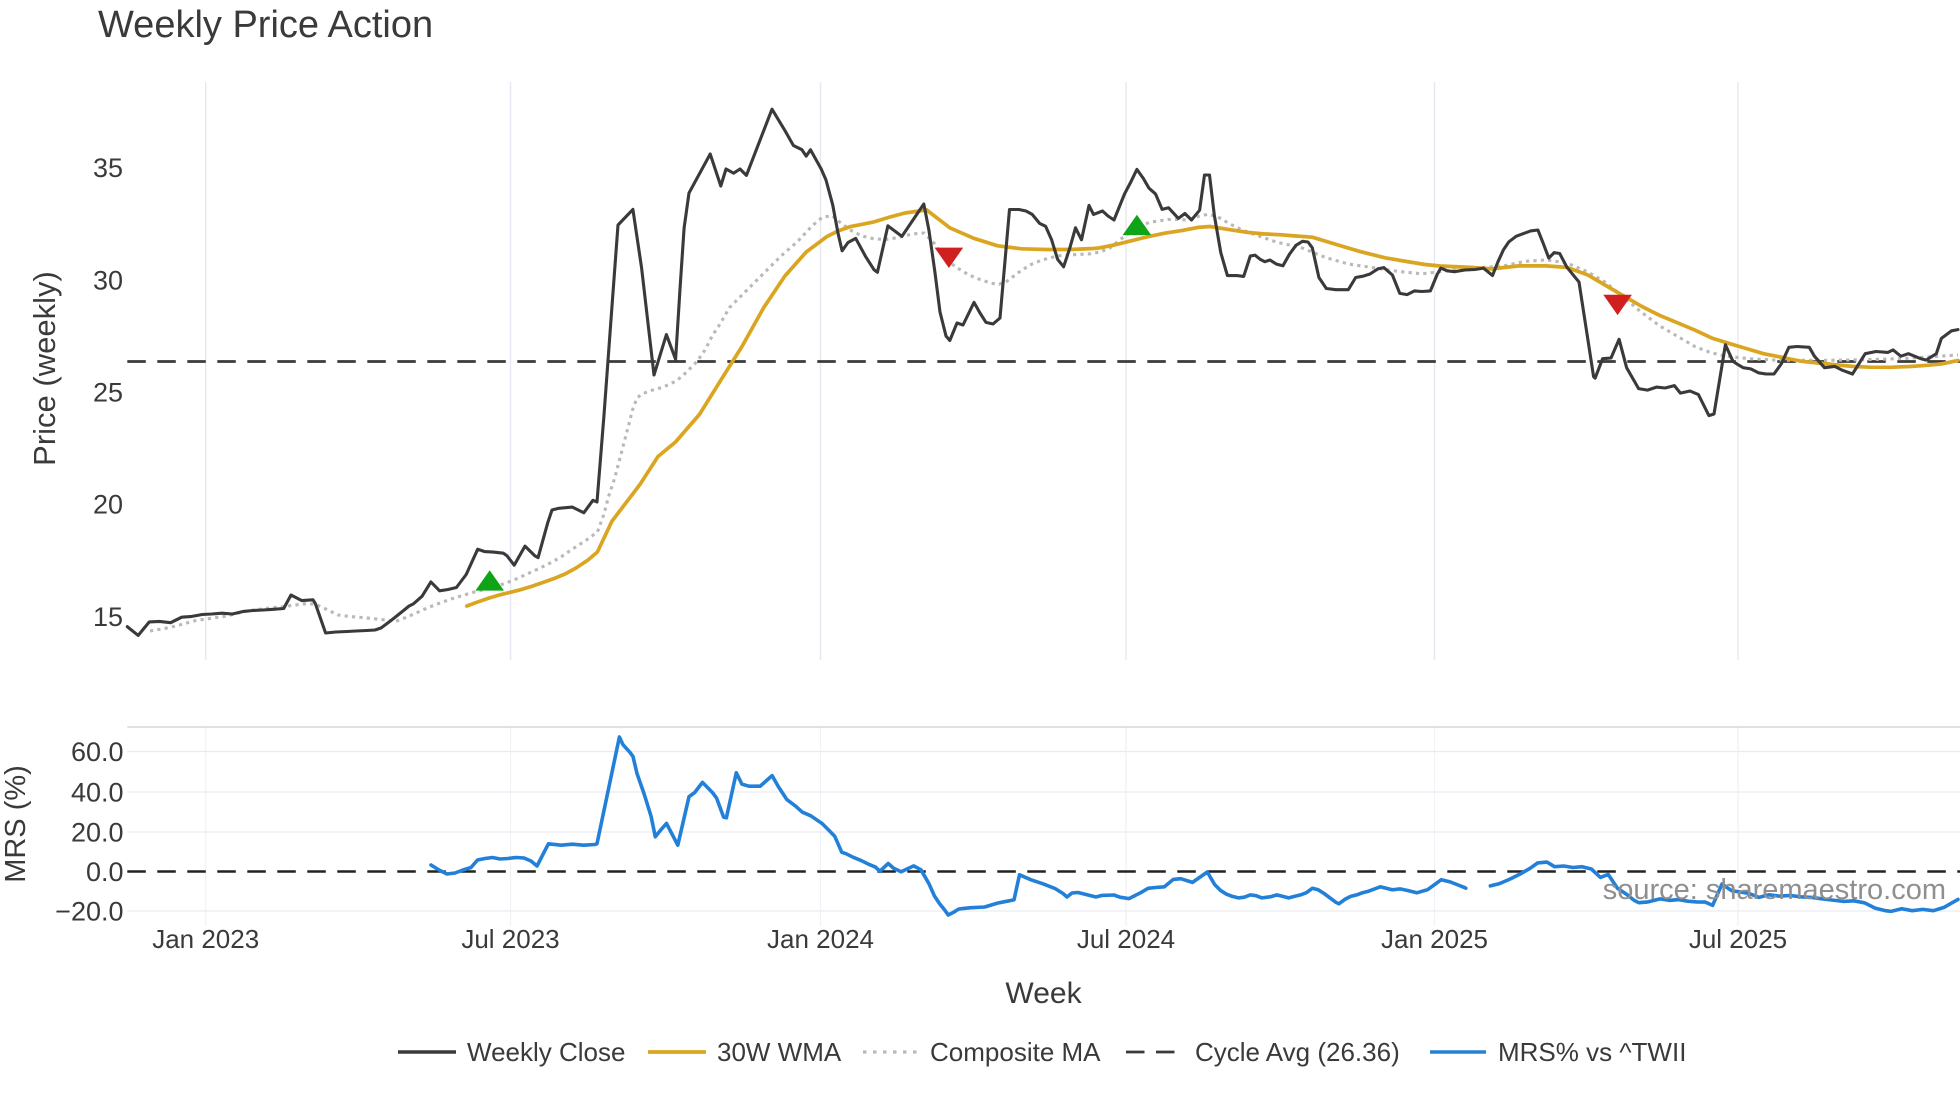  I want to click on svg-text: 15, so click(108, 617).